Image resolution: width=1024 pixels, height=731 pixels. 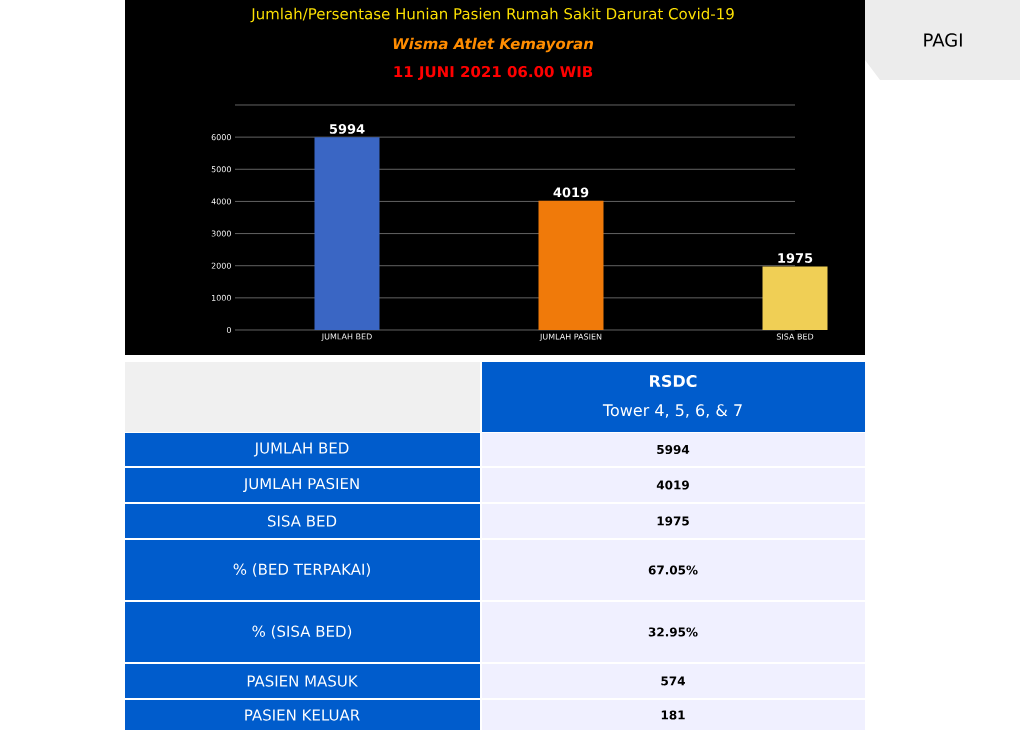 What do you see at coordinates (673, 681) in the screenshot?
I see `text: 574` at bounding box center [673, 681].